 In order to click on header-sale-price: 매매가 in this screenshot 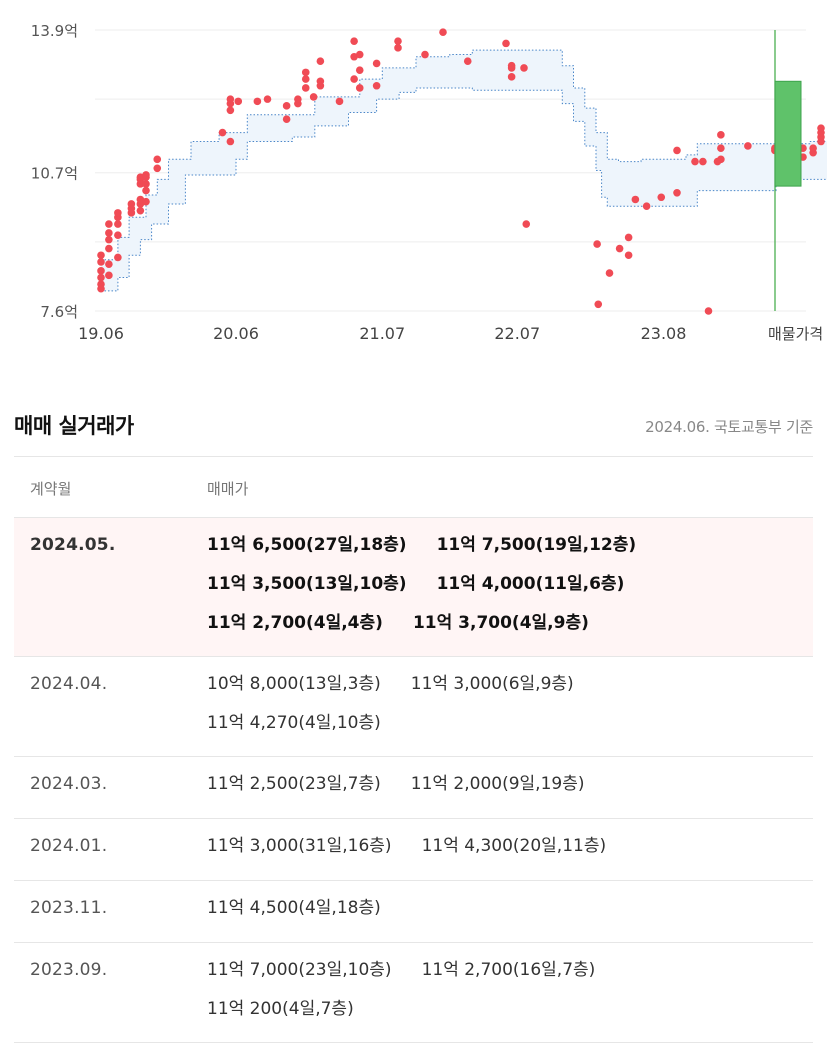, I will do `click(228, 489)`.